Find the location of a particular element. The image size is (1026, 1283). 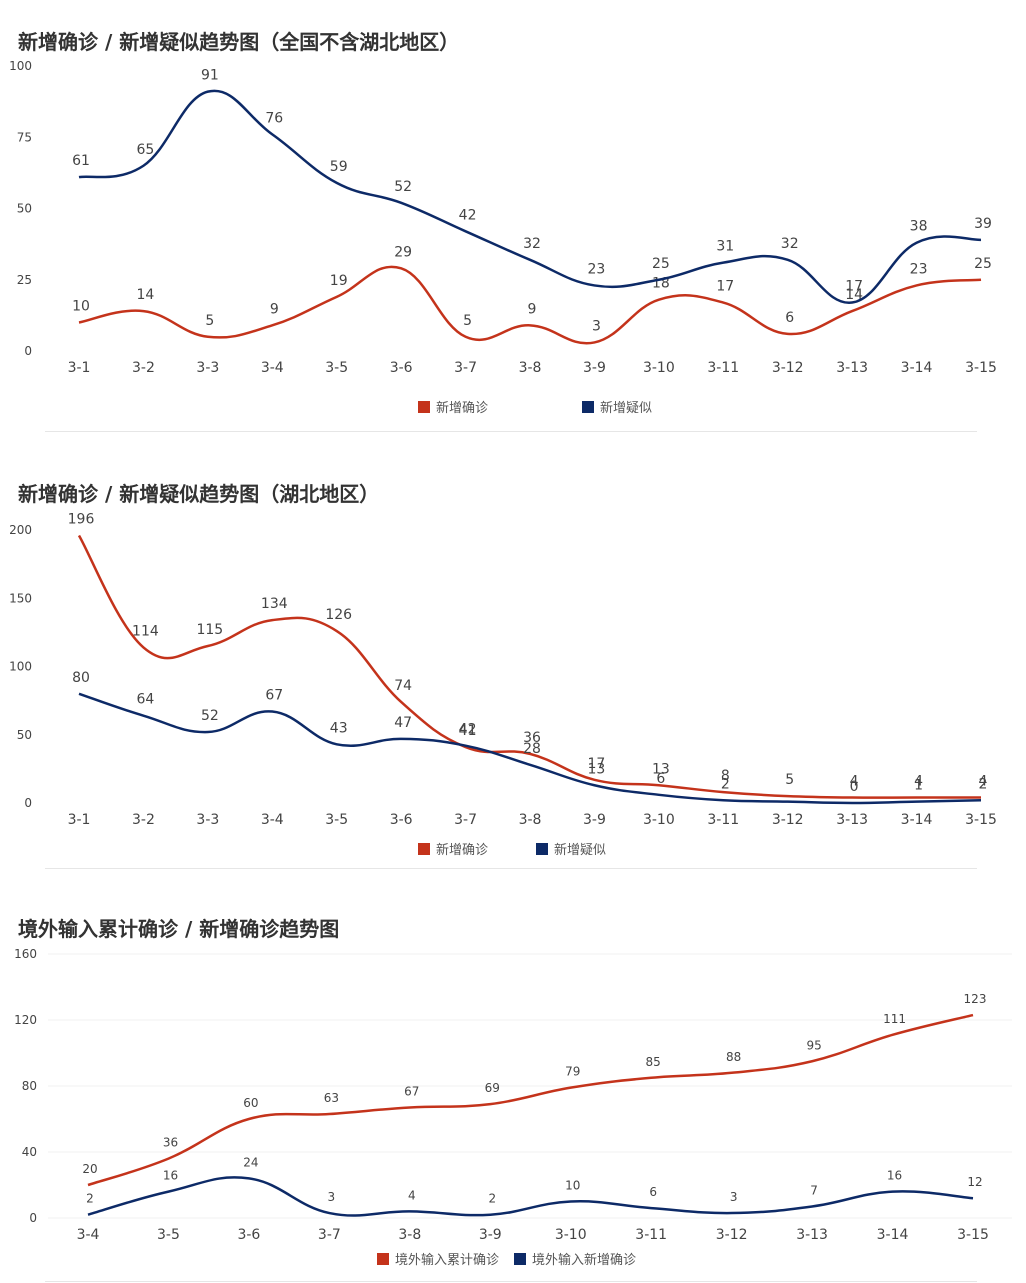

data-label: 16 is located at coordinates (170, 1176).